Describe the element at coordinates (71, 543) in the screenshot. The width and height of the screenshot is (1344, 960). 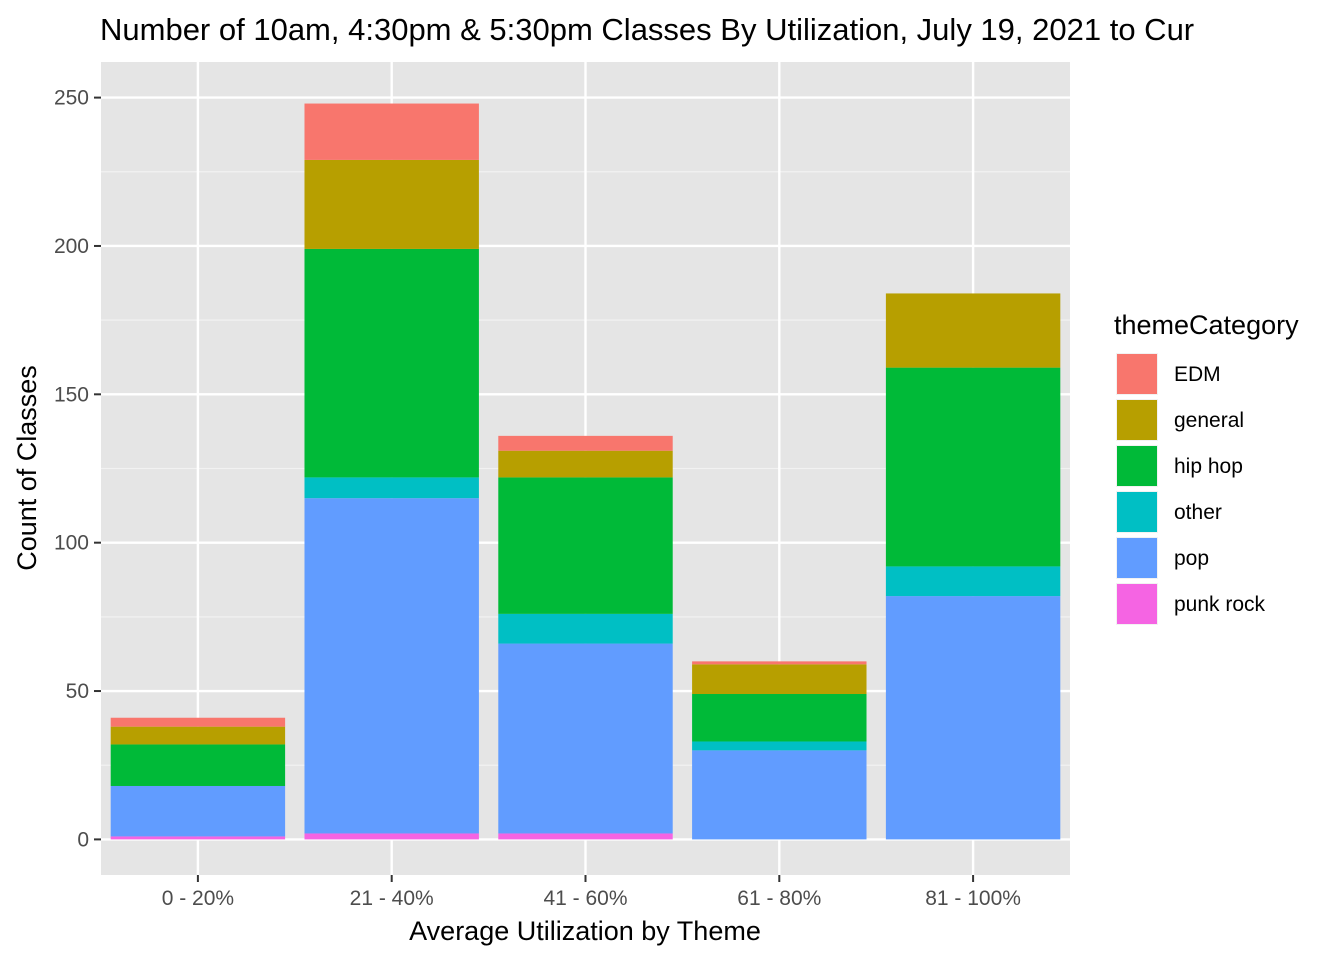
I see `y-tick-label: 100` at that location.